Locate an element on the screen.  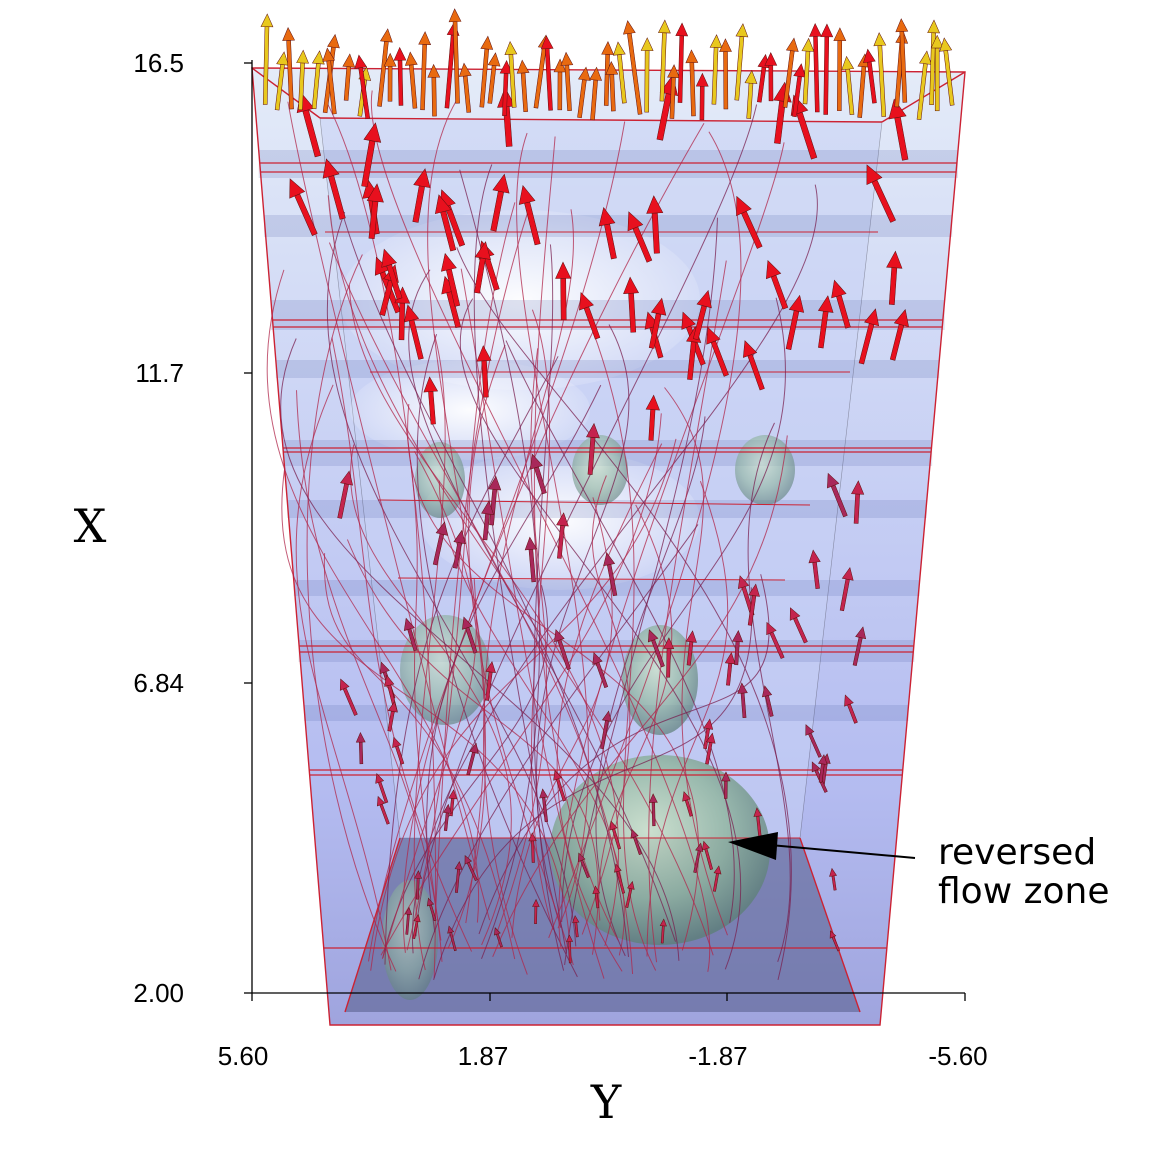
y-tick-label: 1.87 is located at coordinates (483, 1056).